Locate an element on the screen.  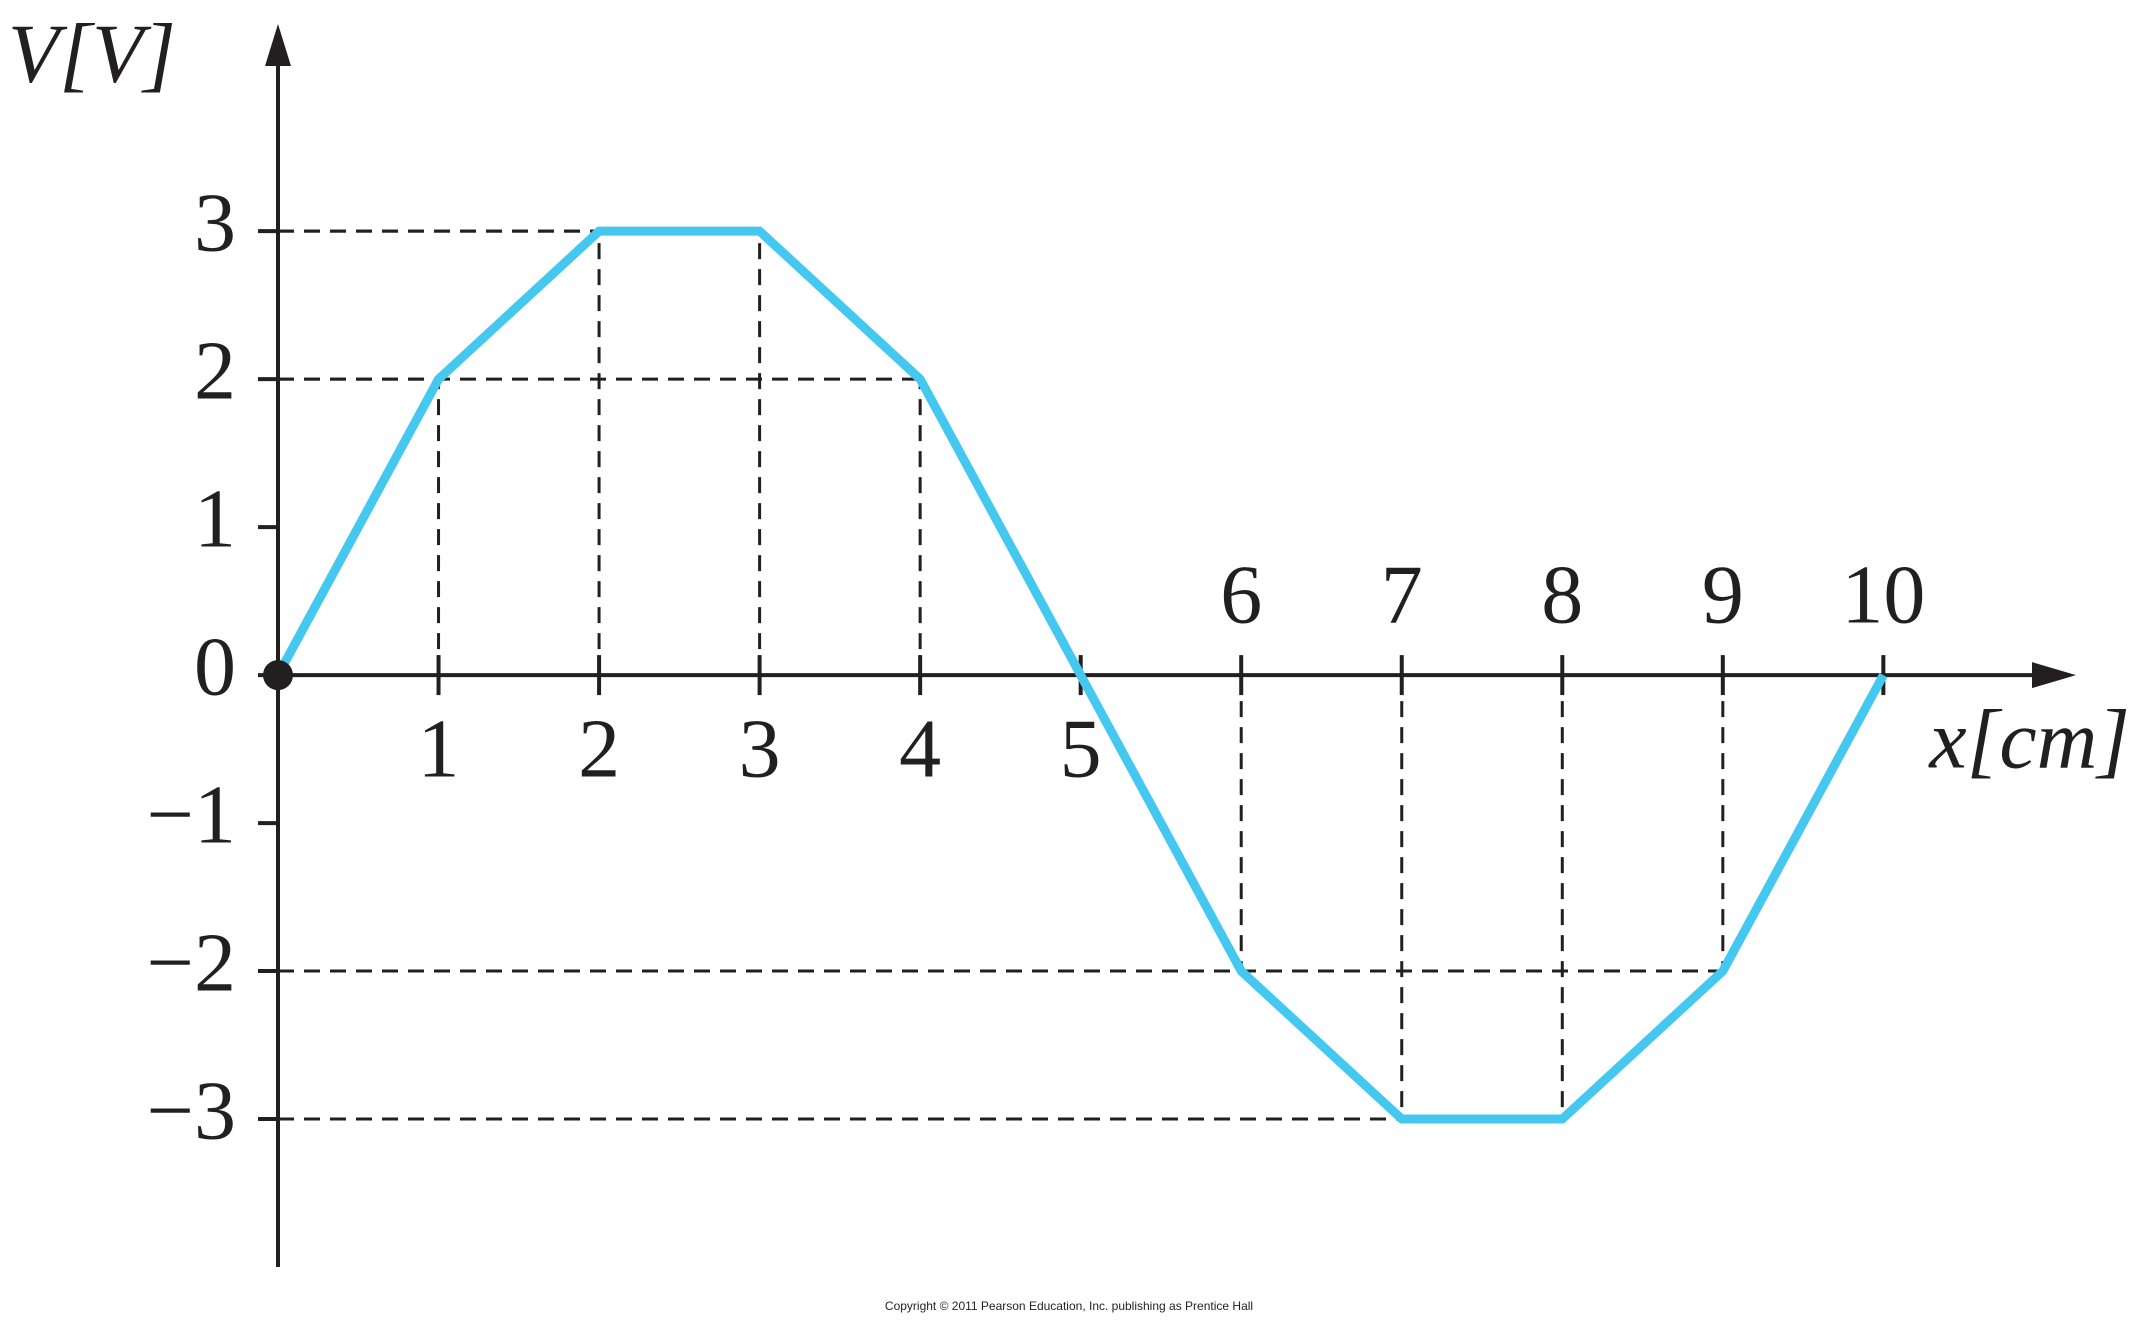
y-axis-arrow is located at coordinates (278, 45).